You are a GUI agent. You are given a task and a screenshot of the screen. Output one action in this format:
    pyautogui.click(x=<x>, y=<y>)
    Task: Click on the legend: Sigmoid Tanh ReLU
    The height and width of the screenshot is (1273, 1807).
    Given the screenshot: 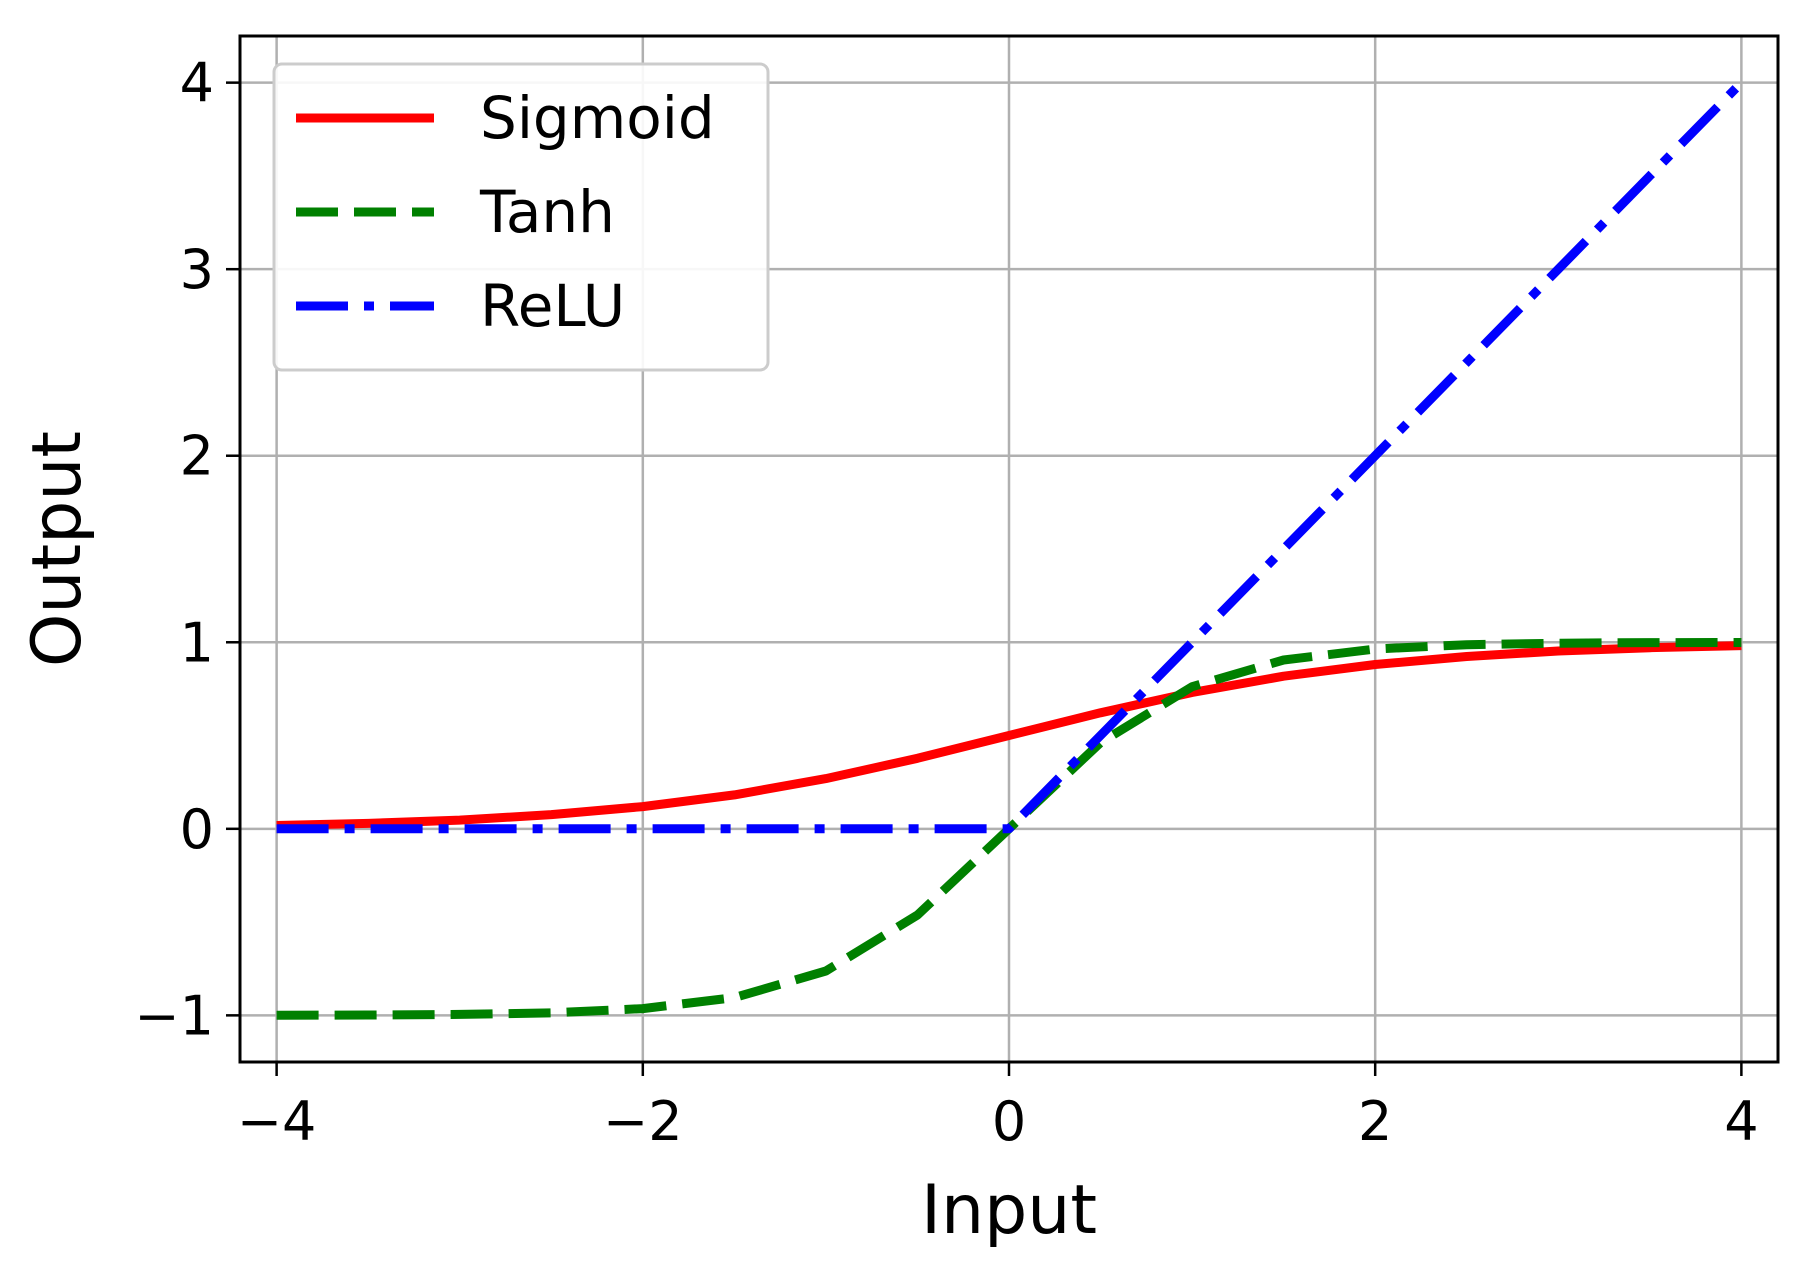 What is the action you would take?
    pyautogui.click(x=521, y=217)
    